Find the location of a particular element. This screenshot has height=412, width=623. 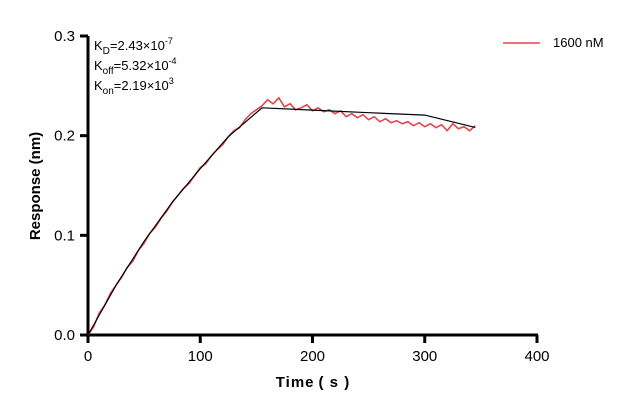

x-tick-label: 300 is located at coordinates (424, 356).